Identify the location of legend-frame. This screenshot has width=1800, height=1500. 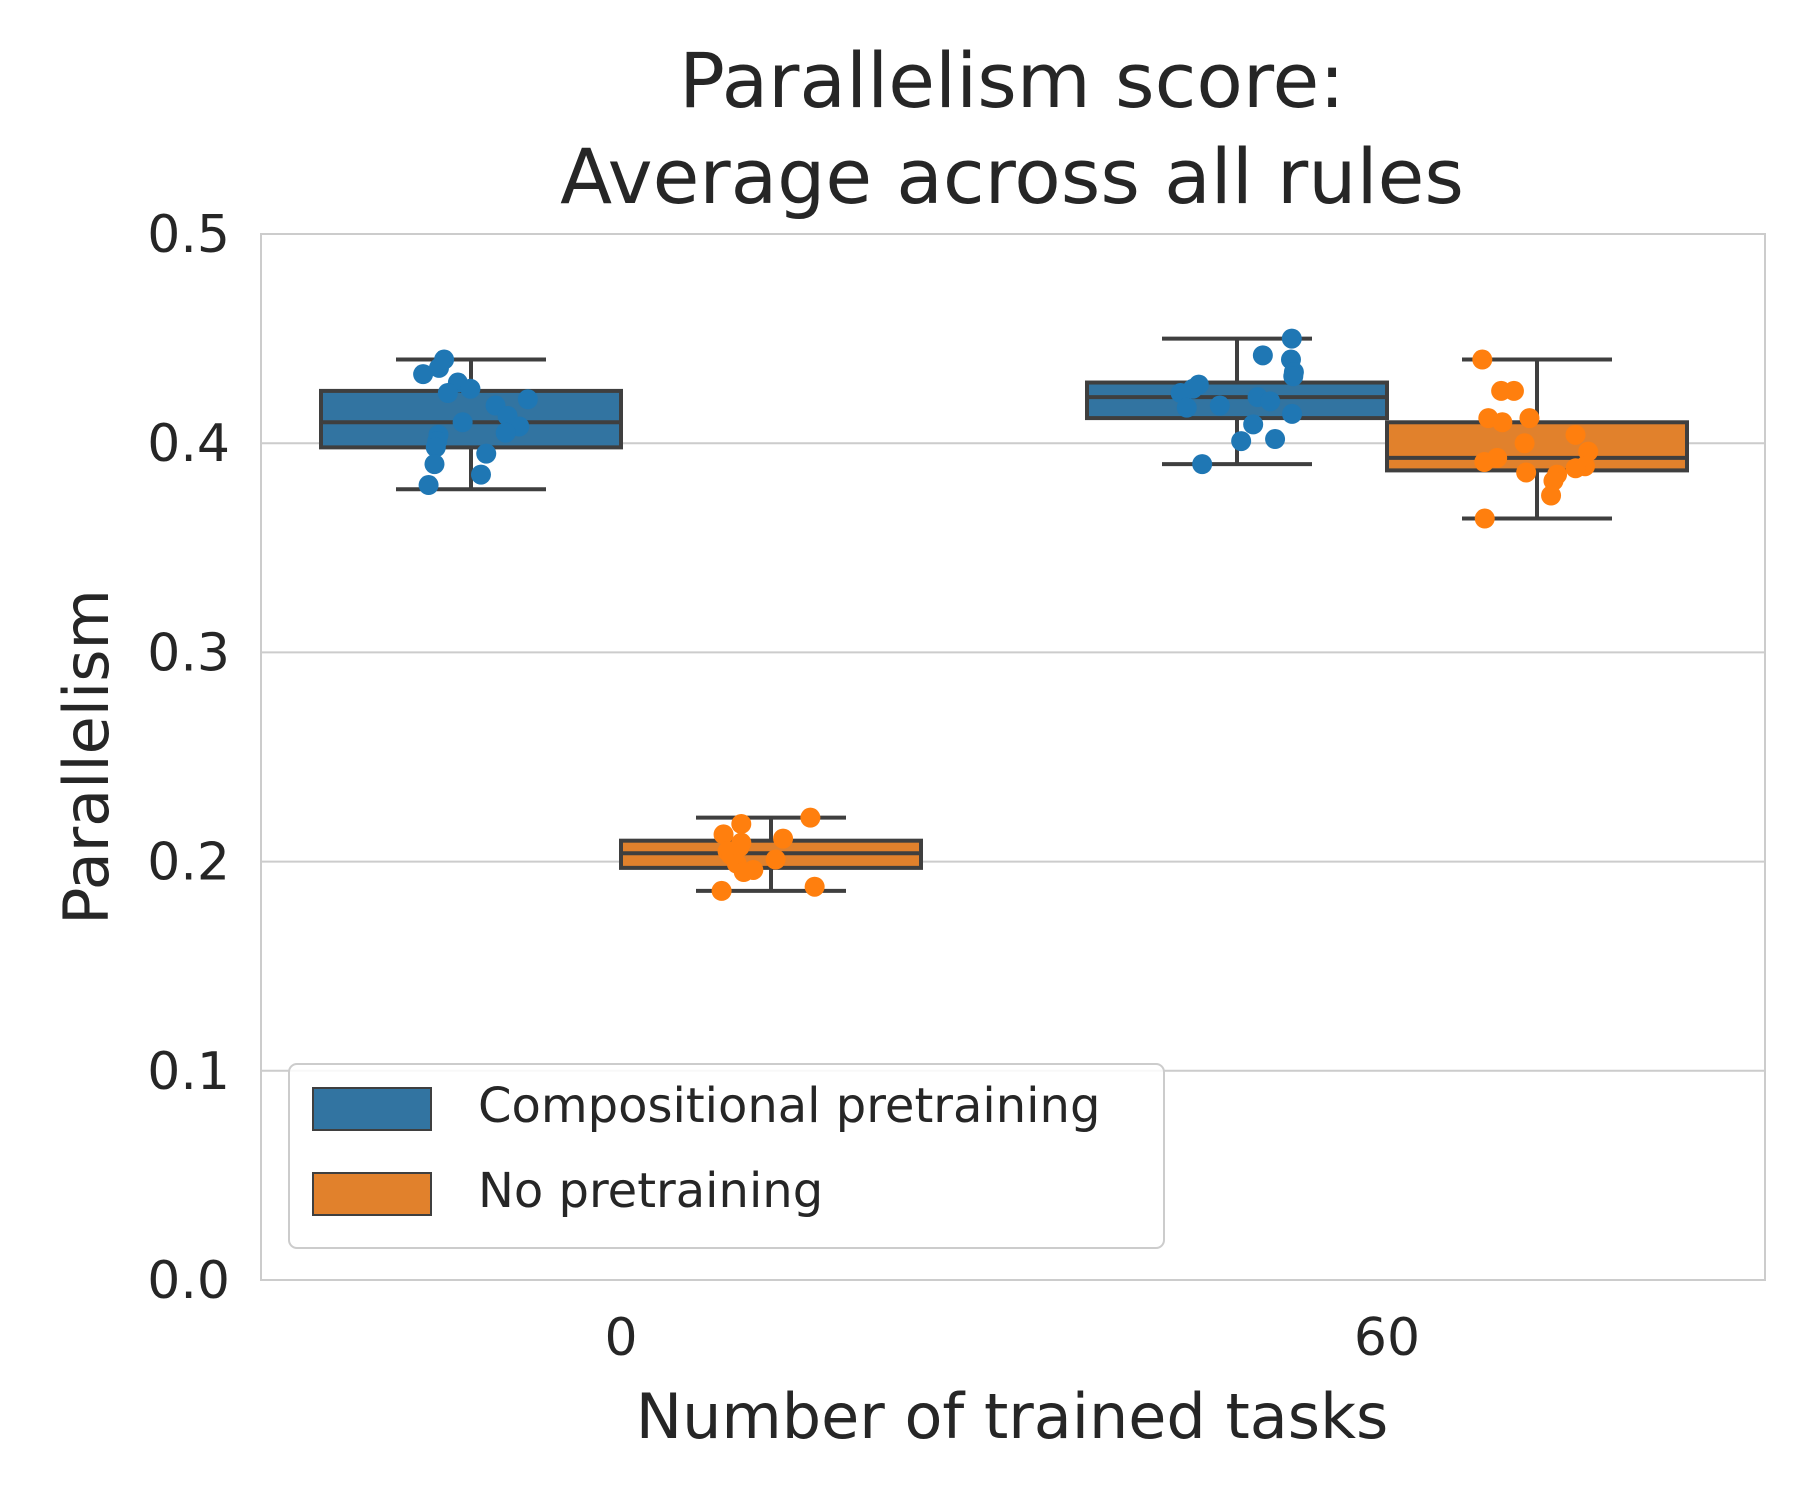
(726, 1156).